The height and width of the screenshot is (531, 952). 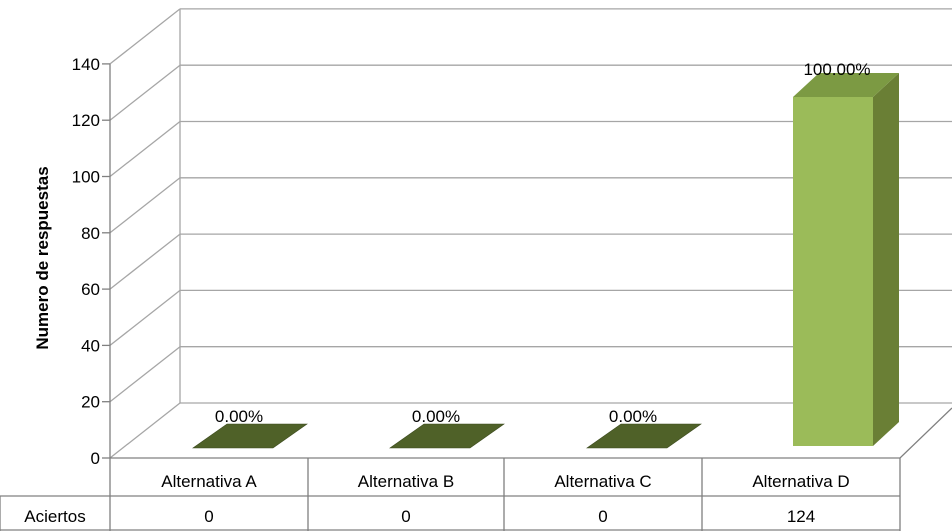 What do you see at coordinates (208, 516) in the screenshot?
I see `table-value-1: 0` at bounding box center [208, 516].